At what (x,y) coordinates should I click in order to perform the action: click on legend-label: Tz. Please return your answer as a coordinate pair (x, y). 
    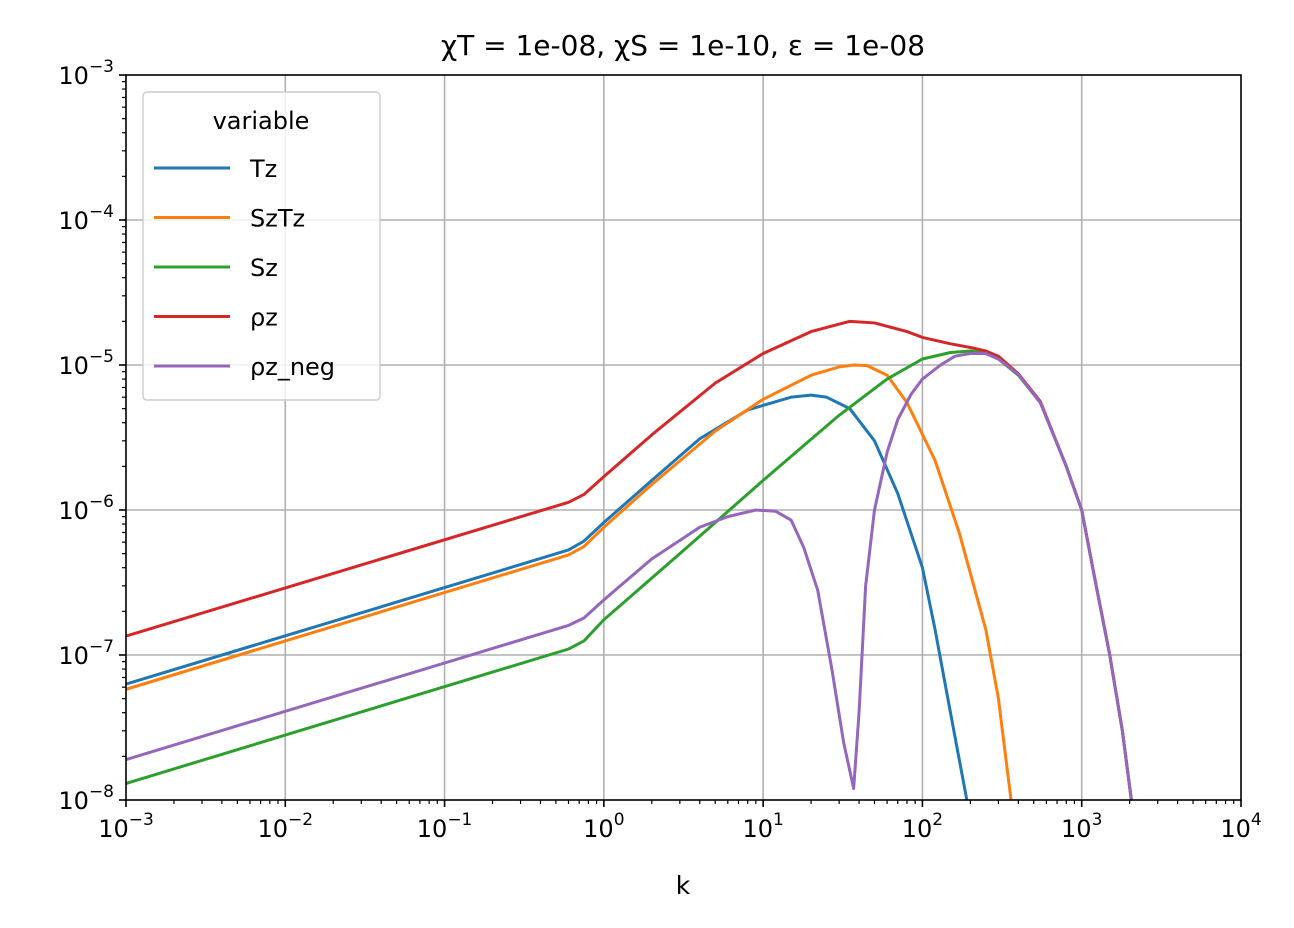
    Looking at the image, I should click on (263, 169).